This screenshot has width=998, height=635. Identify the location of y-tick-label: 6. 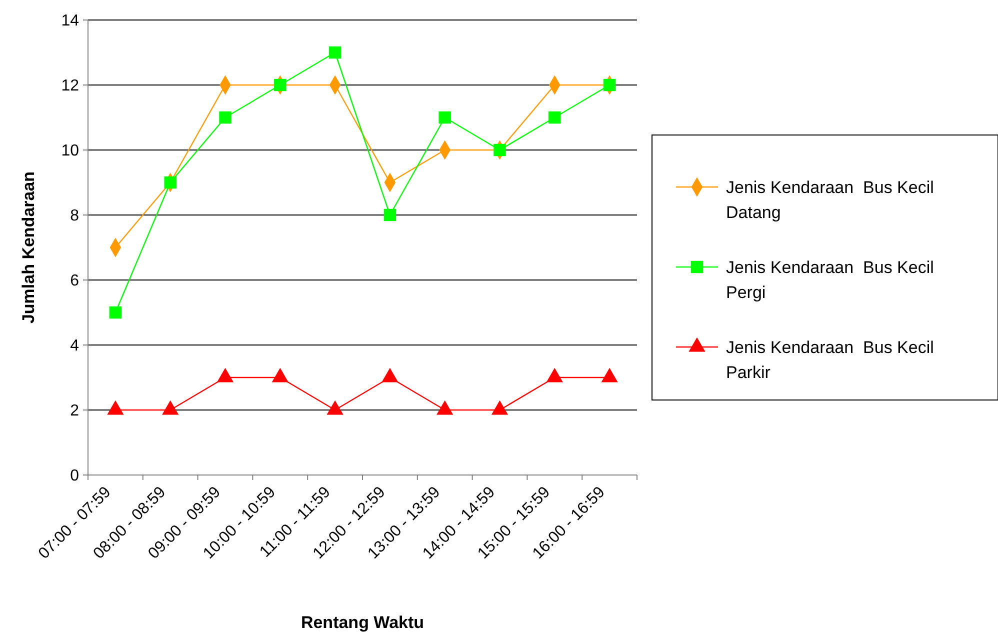
(75, 281).